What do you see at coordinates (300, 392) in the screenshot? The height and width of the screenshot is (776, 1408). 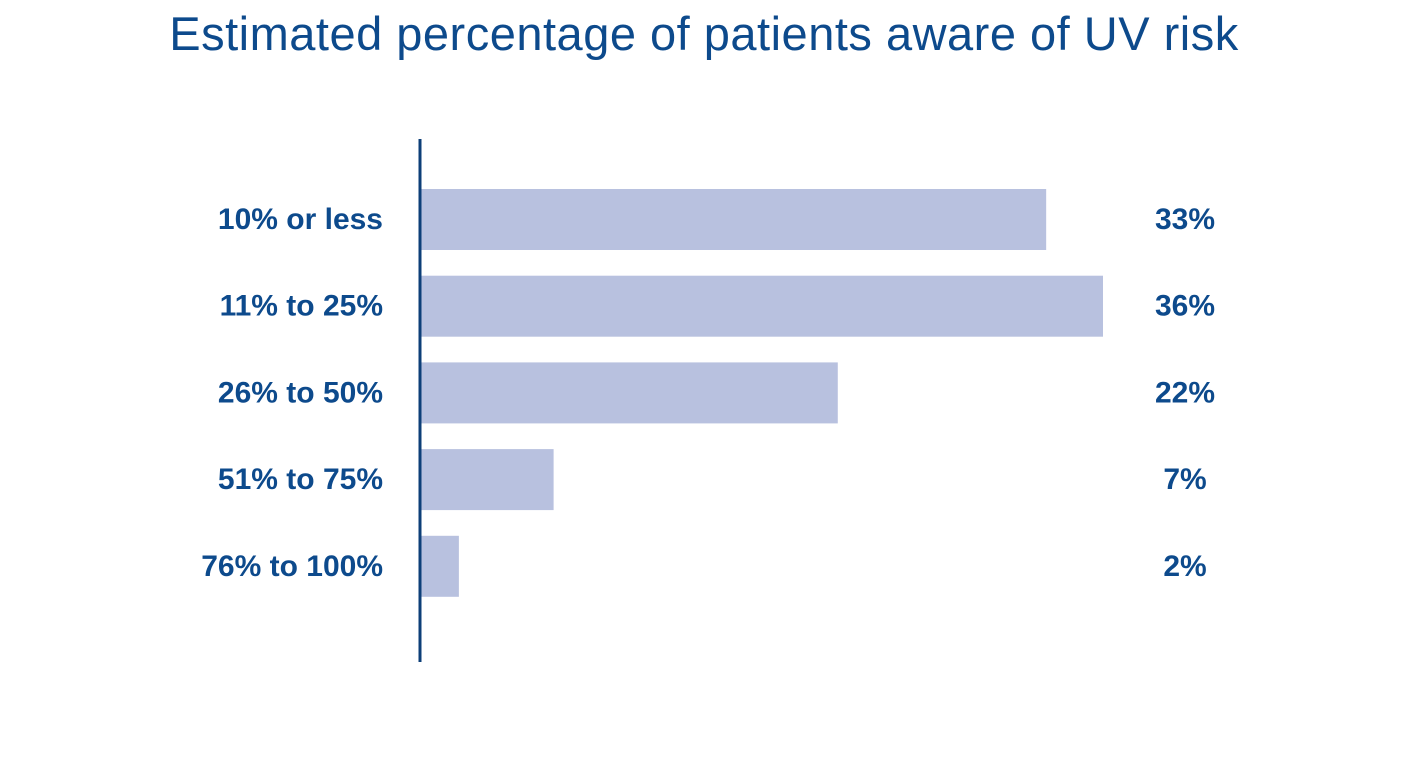 I see `category-label: 26% to 50%` at bounding box center [300, 392].